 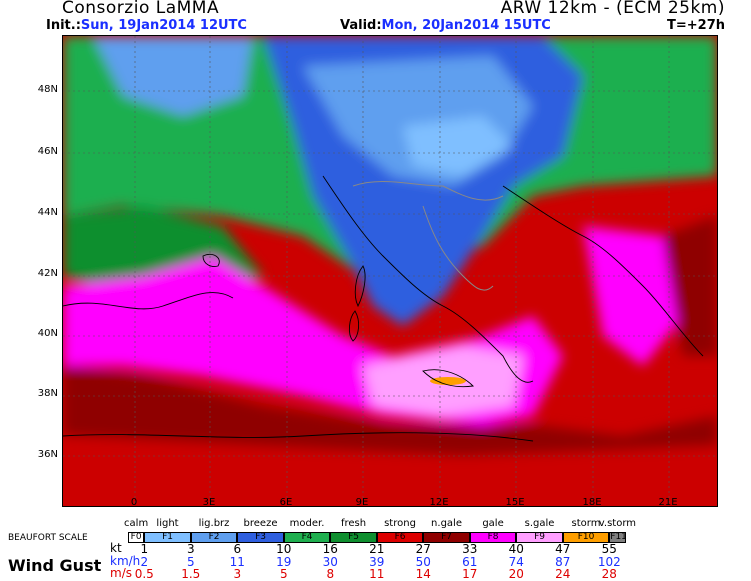 What do you see at coordinates (470, 562) in the screenshot?
I see `kmh-value: 61` at bounding box center [470, 562].